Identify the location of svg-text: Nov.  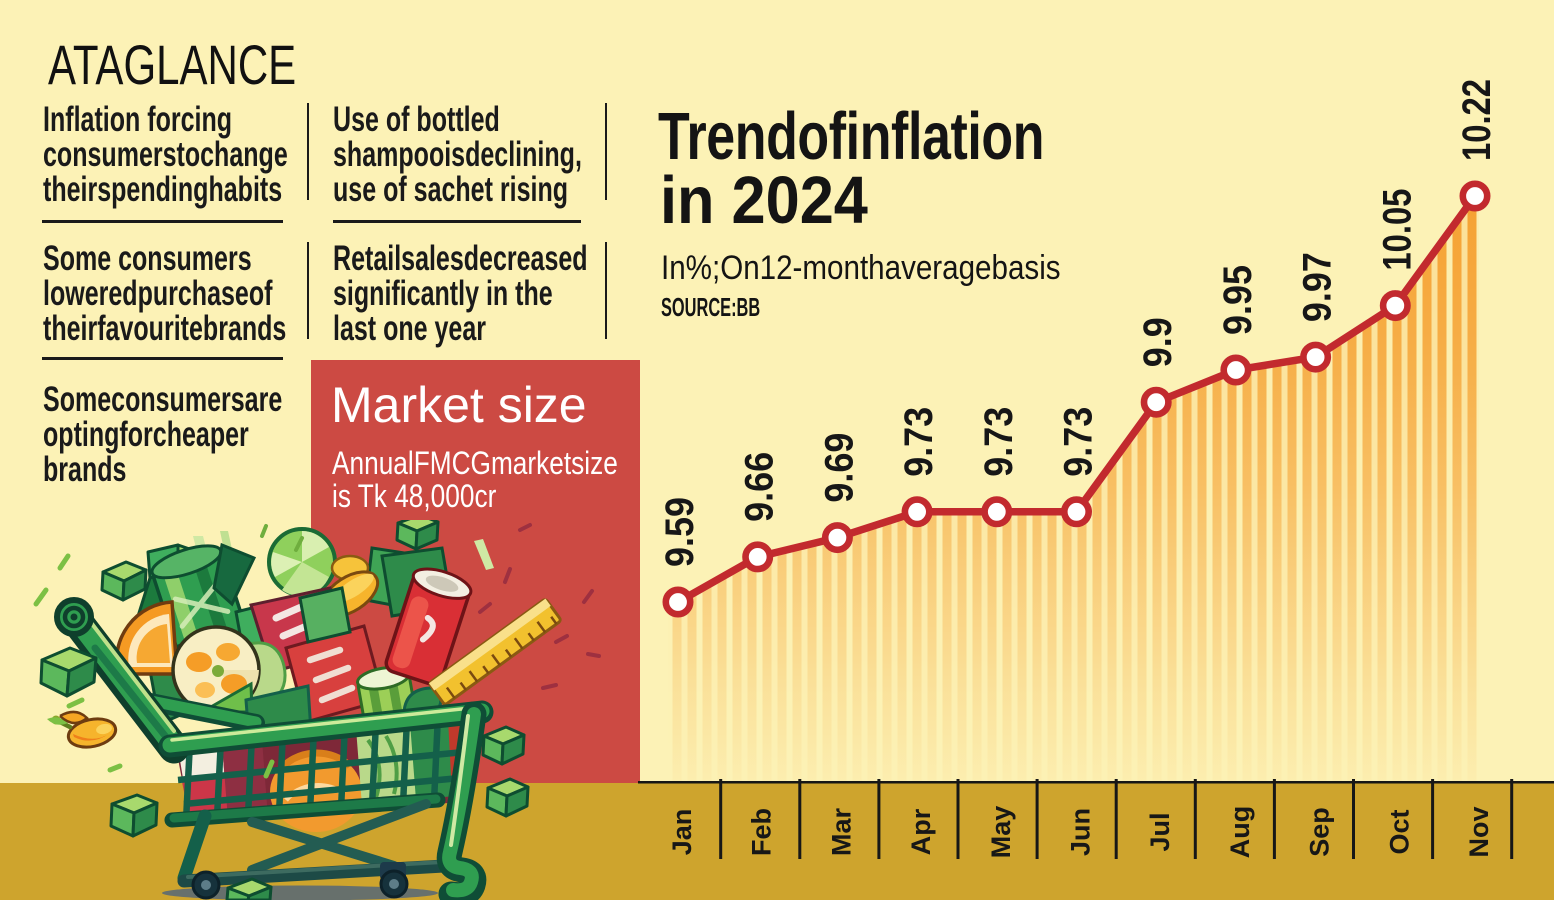
(1479, 831).